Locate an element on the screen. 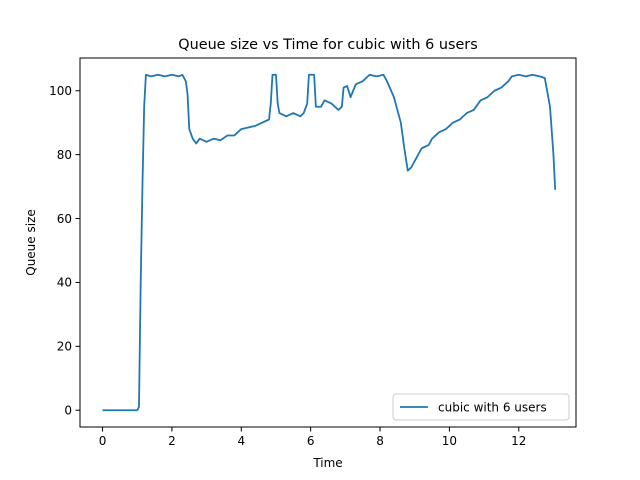 The height and width of the screenshot is (480, 640). x-tick-label: 4 is located at coordinates (241, 441).